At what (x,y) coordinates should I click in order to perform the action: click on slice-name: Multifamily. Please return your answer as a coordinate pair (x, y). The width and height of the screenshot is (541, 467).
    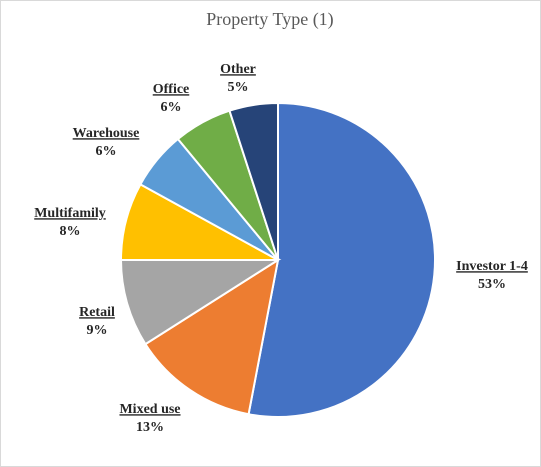
    Looking at the image, I should click on (70, 213).